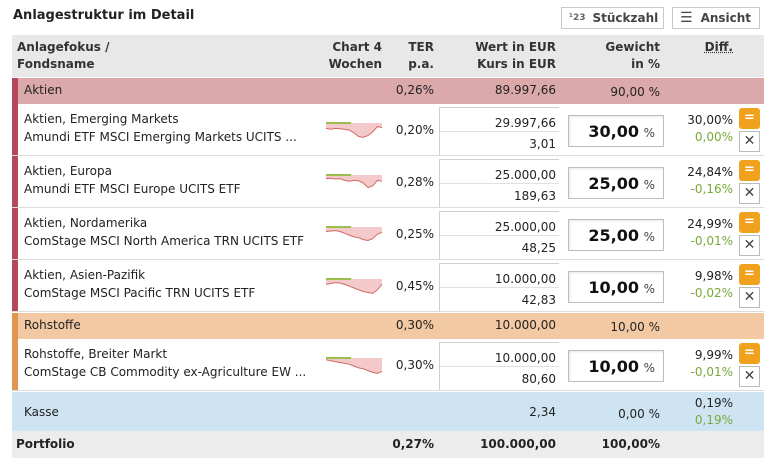 This screenshot has height=467, width=770. What do you see at coordinates (388, 444) in the screenshot?
I see `portfolio-total-row: Portfolio 0,27% 100.000,00 100,00%` at bounding box center [388, 444].